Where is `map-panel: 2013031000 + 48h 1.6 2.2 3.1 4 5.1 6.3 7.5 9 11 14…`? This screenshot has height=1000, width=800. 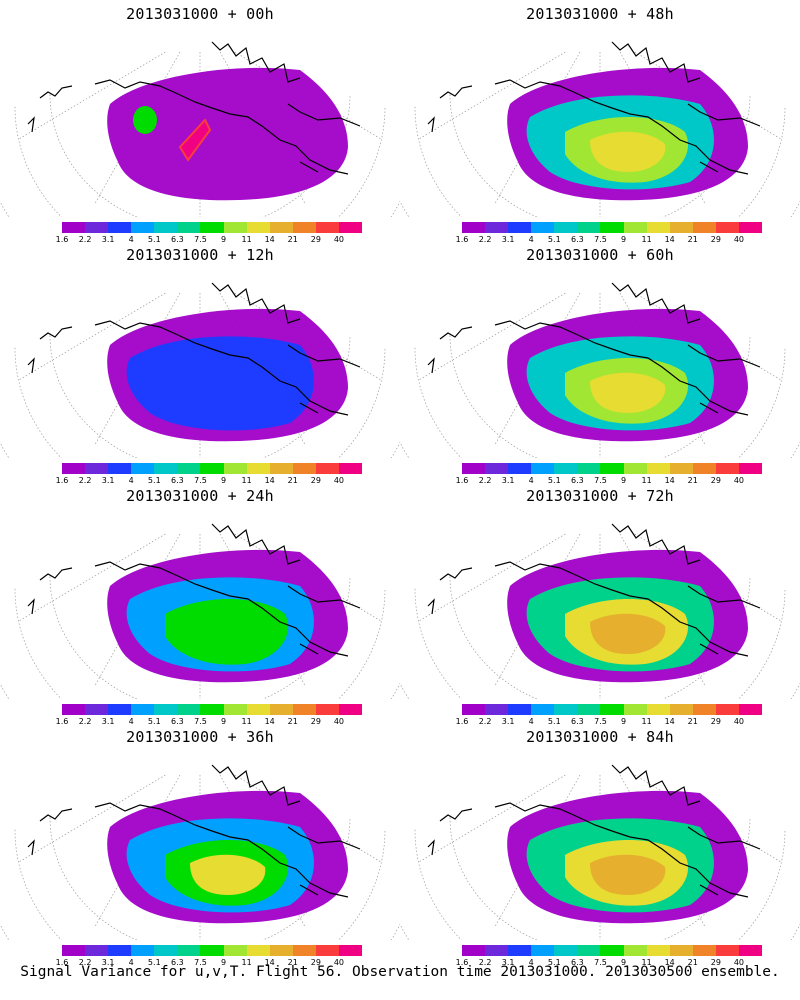
map-panel: 2013031000 + 48h 1.6 2.2 3.1 4 5.1 6.3 7.5 9 11 14… is located at coordinates (600, 122).